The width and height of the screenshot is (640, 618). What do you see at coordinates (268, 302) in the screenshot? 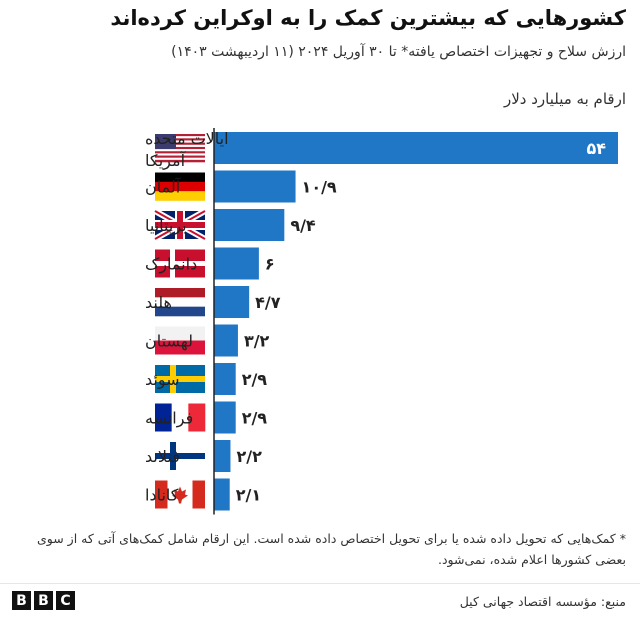
I see `data-label: ۴/۷` at bounding box center [268, 302].